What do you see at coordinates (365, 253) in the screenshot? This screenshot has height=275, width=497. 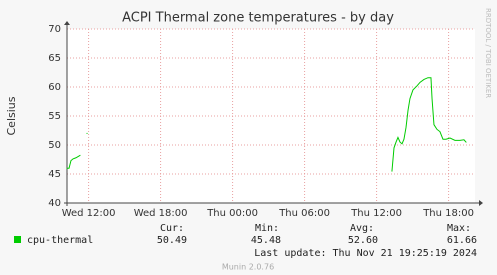 I see `last-update: Last update: Thu Nov 21 19:25:19 2024` at bounding box center [365, 253].